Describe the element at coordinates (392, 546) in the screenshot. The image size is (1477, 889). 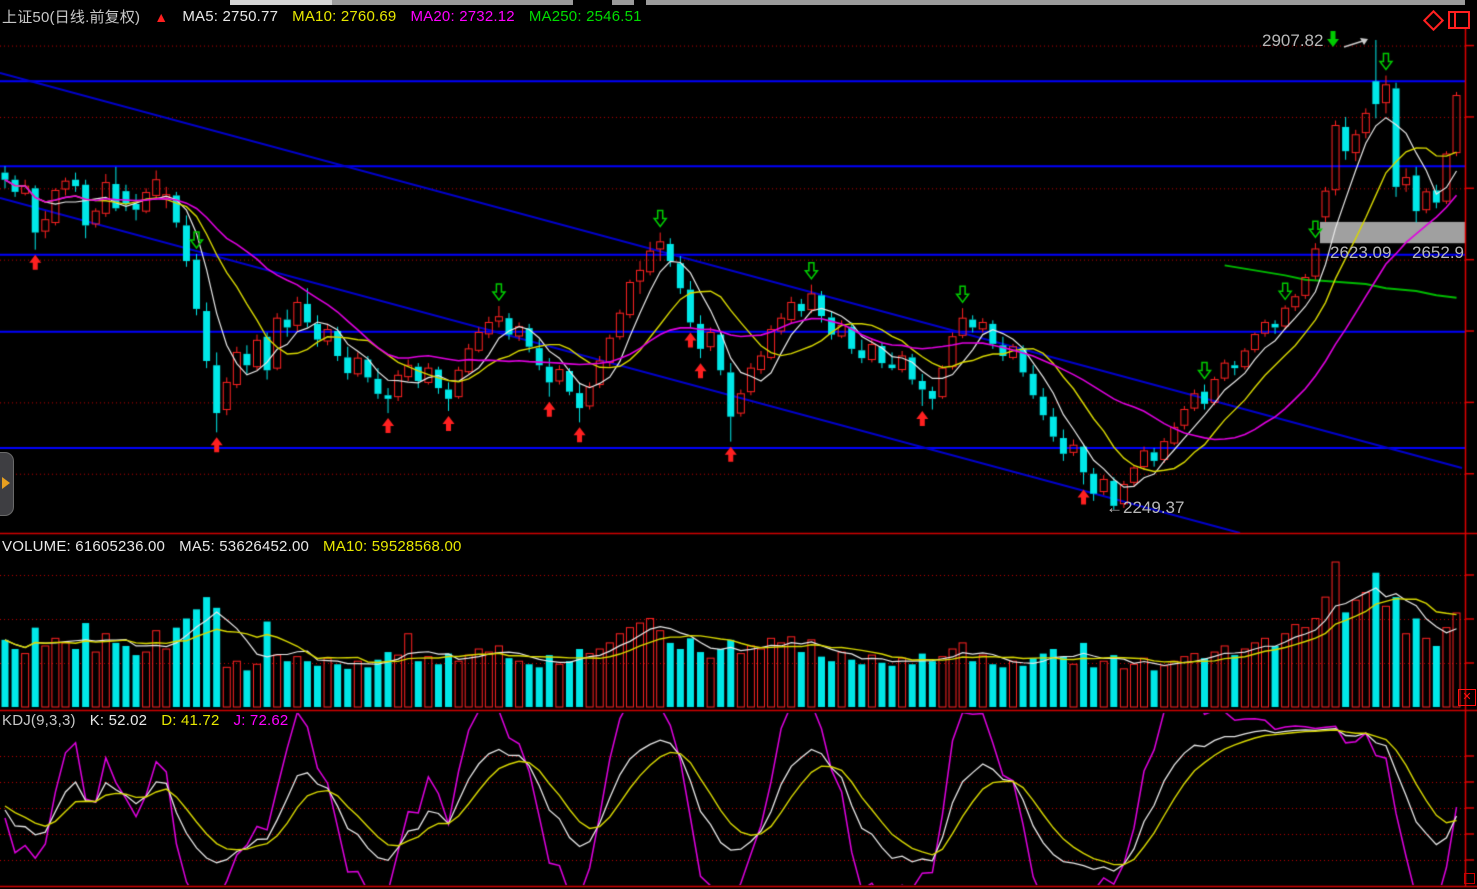
I see `volume-ma10-readout: MA10: 59528568.00` at that location.